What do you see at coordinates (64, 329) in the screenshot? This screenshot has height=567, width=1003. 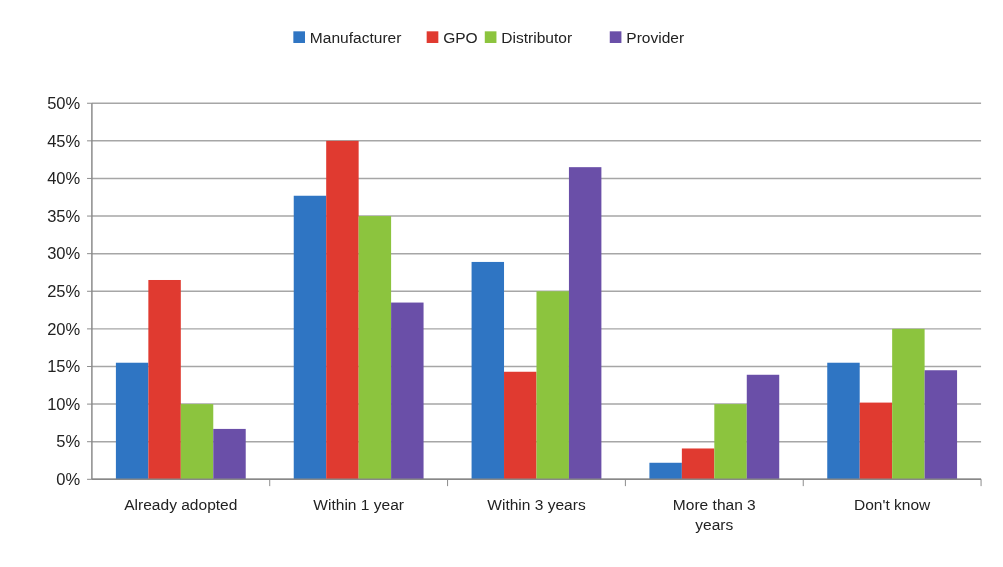 I see `y-tick-label: 20%` at bounding box center [64, 329].